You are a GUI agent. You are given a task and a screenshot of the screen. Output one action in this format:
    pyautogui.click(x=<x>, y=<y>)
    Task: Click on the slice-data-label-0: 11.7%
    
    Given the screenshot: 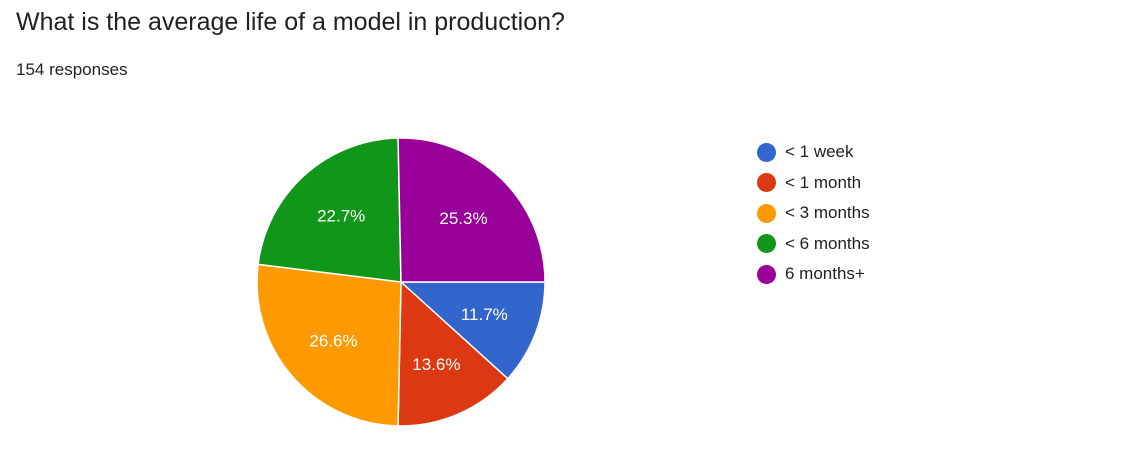 What is the action you would take?
    pyautogui.click(x=484, y=314)
    